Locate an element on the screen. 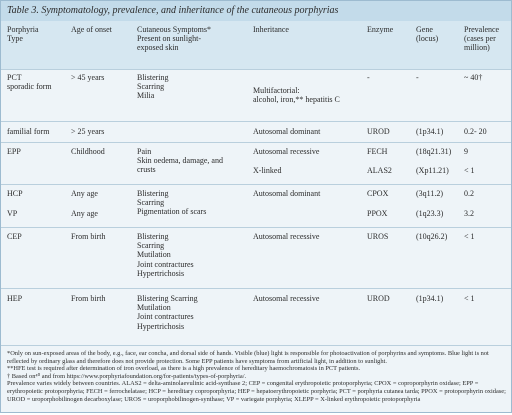 The image size is (512, 415). table-cell: alcohol, iron,** hepatitis C is located at coordinates (296, 100).